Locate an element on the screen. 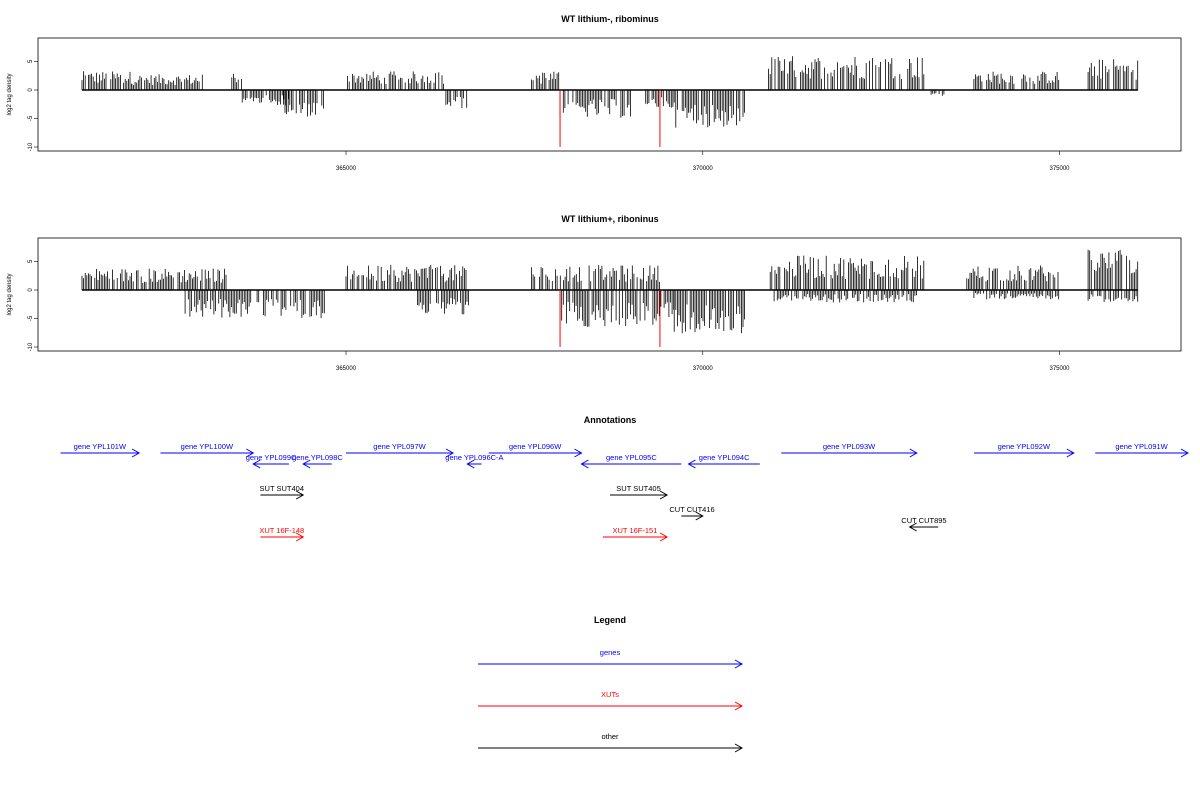  annotation-feature: gene YPL095C is located at coordinates (631, 461).